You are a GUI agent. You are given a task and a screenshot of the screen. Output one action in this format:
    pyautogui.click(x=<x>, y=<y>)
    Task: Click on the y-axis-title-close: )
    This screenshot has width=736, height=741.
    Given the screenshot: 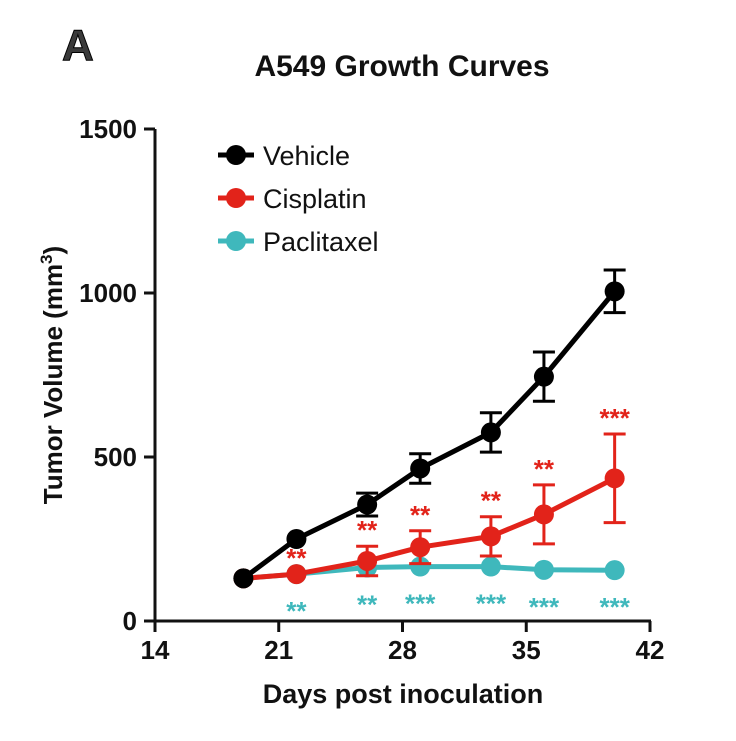 What is the action you would take?
    pyautogui.click(x=53, y=250)
    